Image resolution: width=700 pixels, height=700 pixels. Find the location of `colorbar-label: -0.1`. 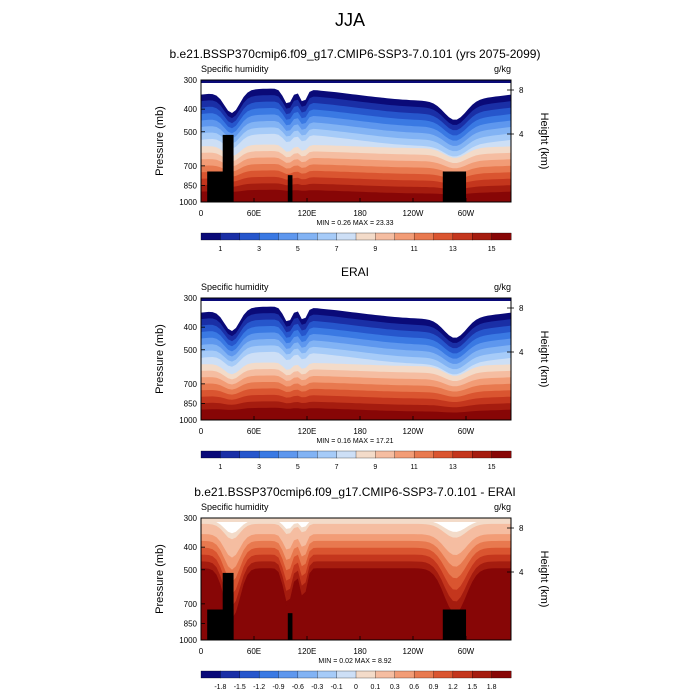

colorbar-label: -0.1 is located at coordinates (337, 687).